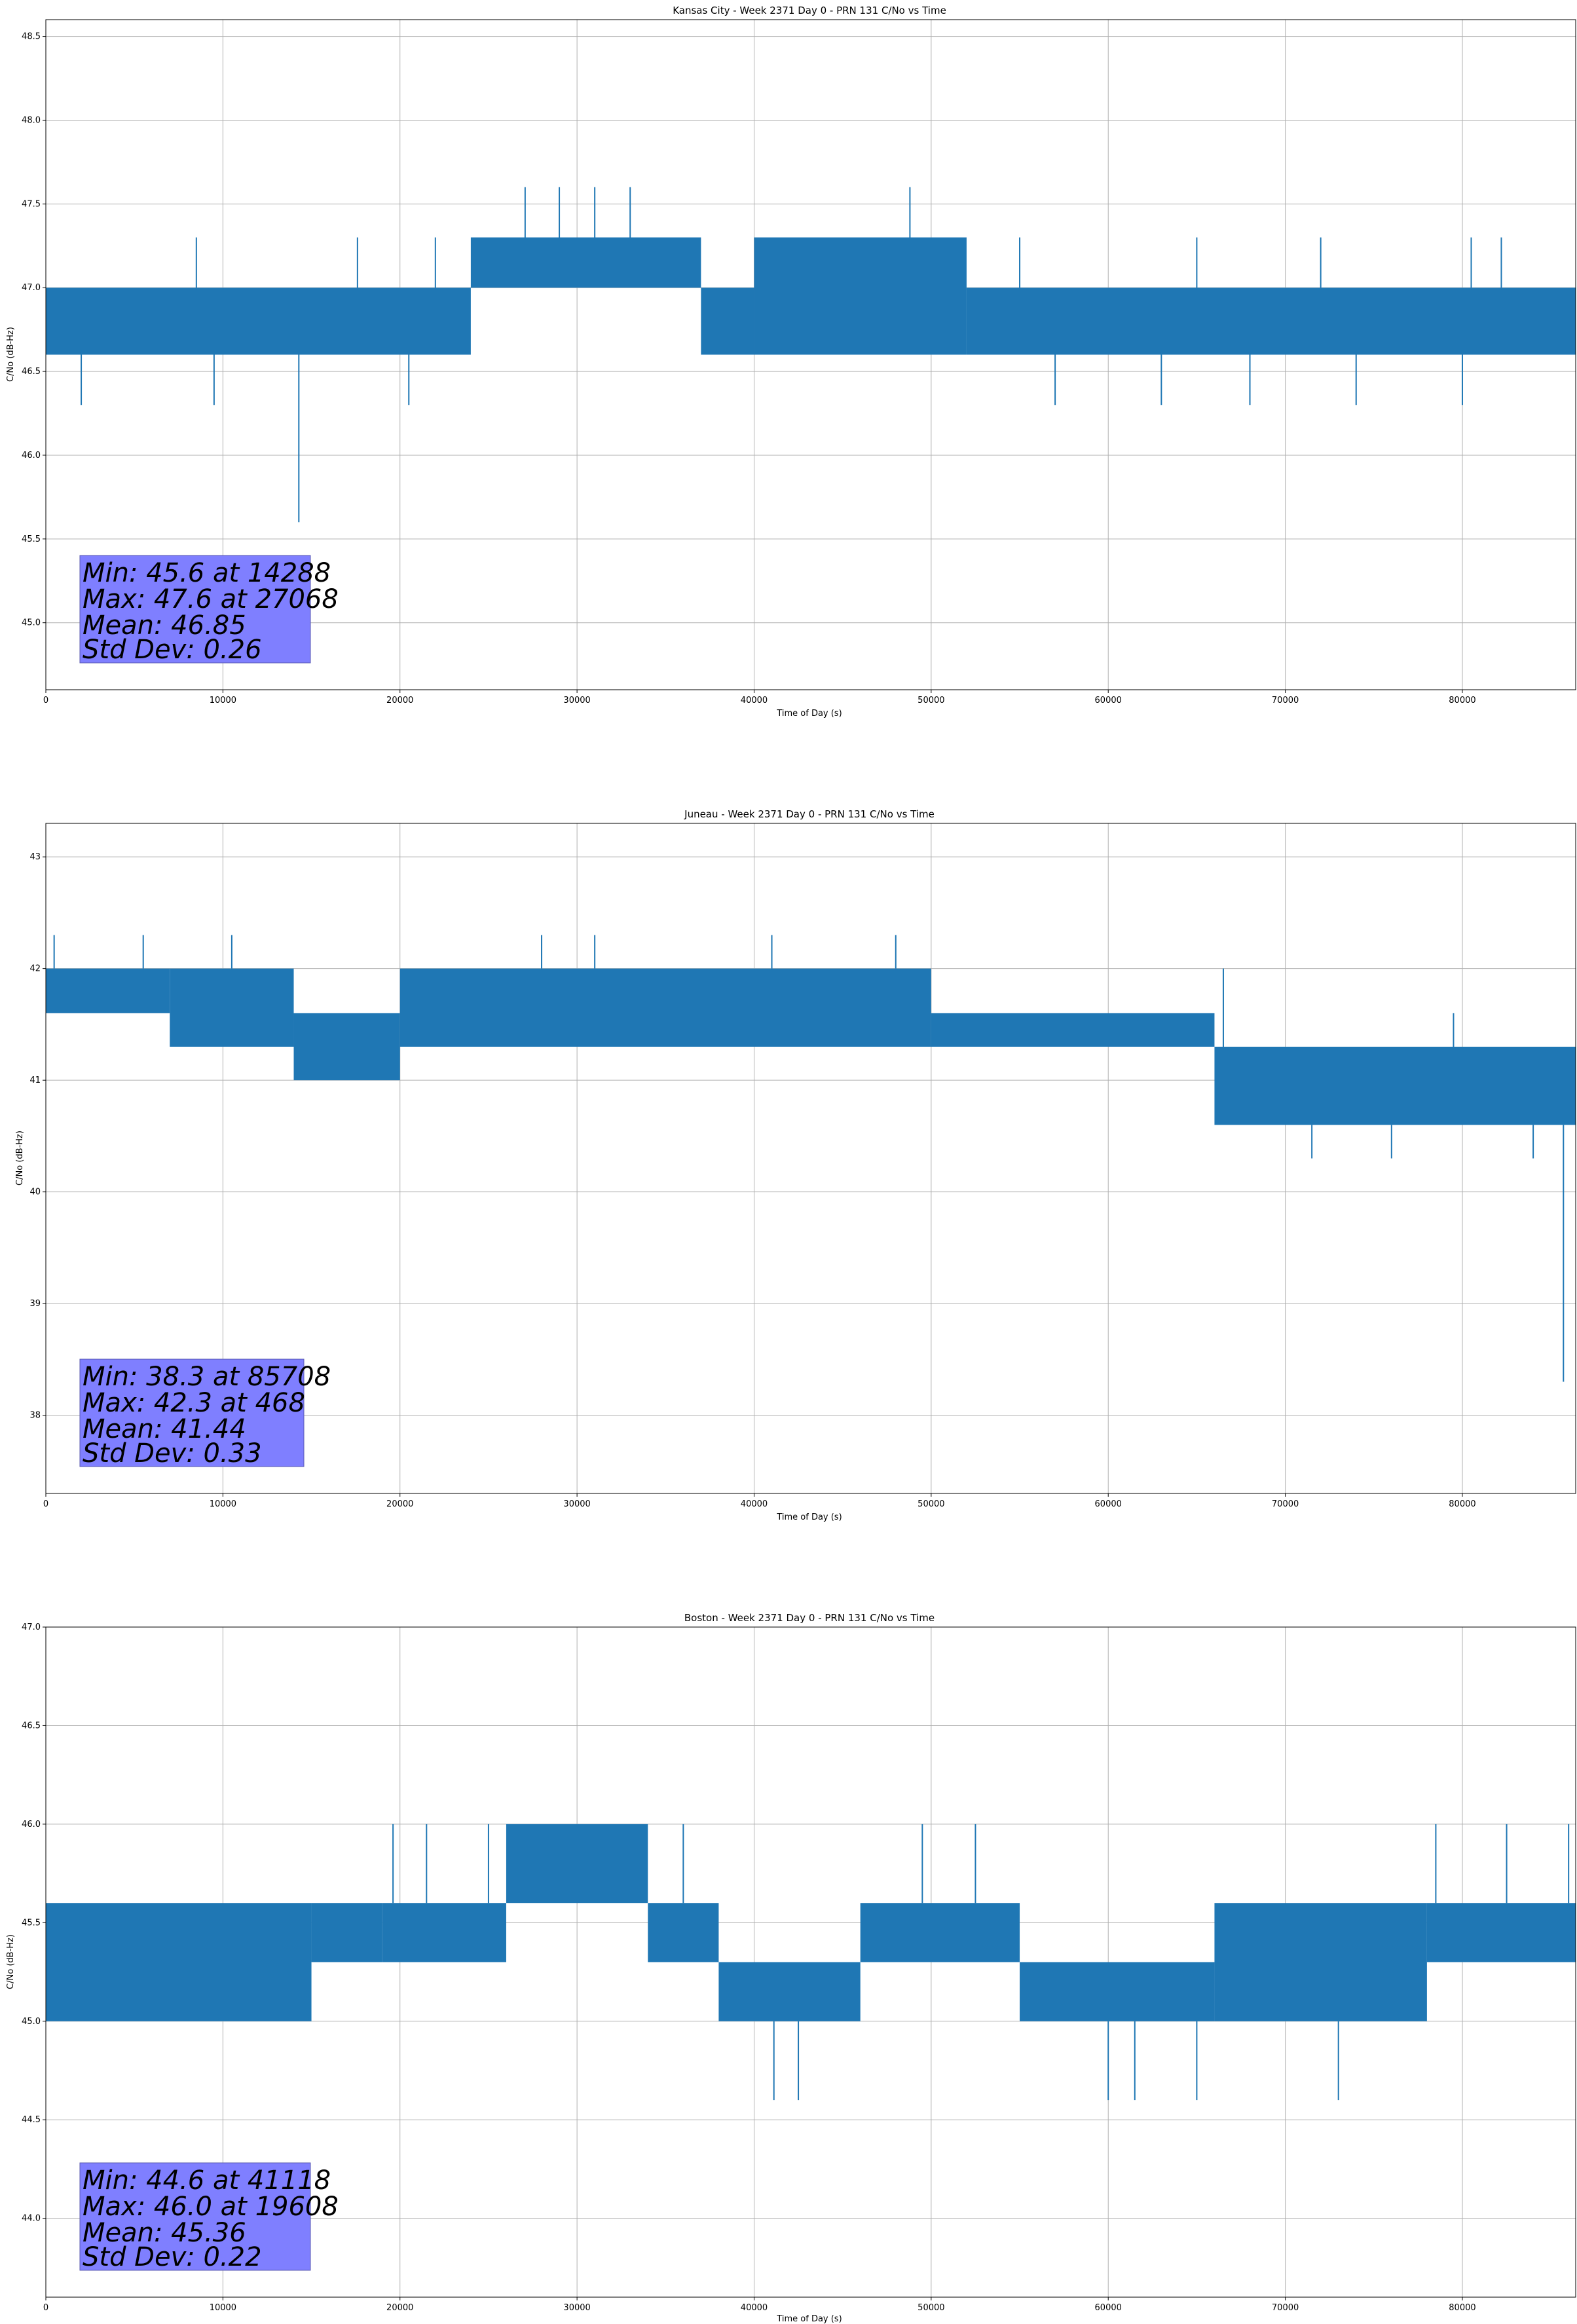  Describe the element at coordinates (207, 2180) in the screenshot. I see `stats-min: Min: 44.6 at 41118` at that location.